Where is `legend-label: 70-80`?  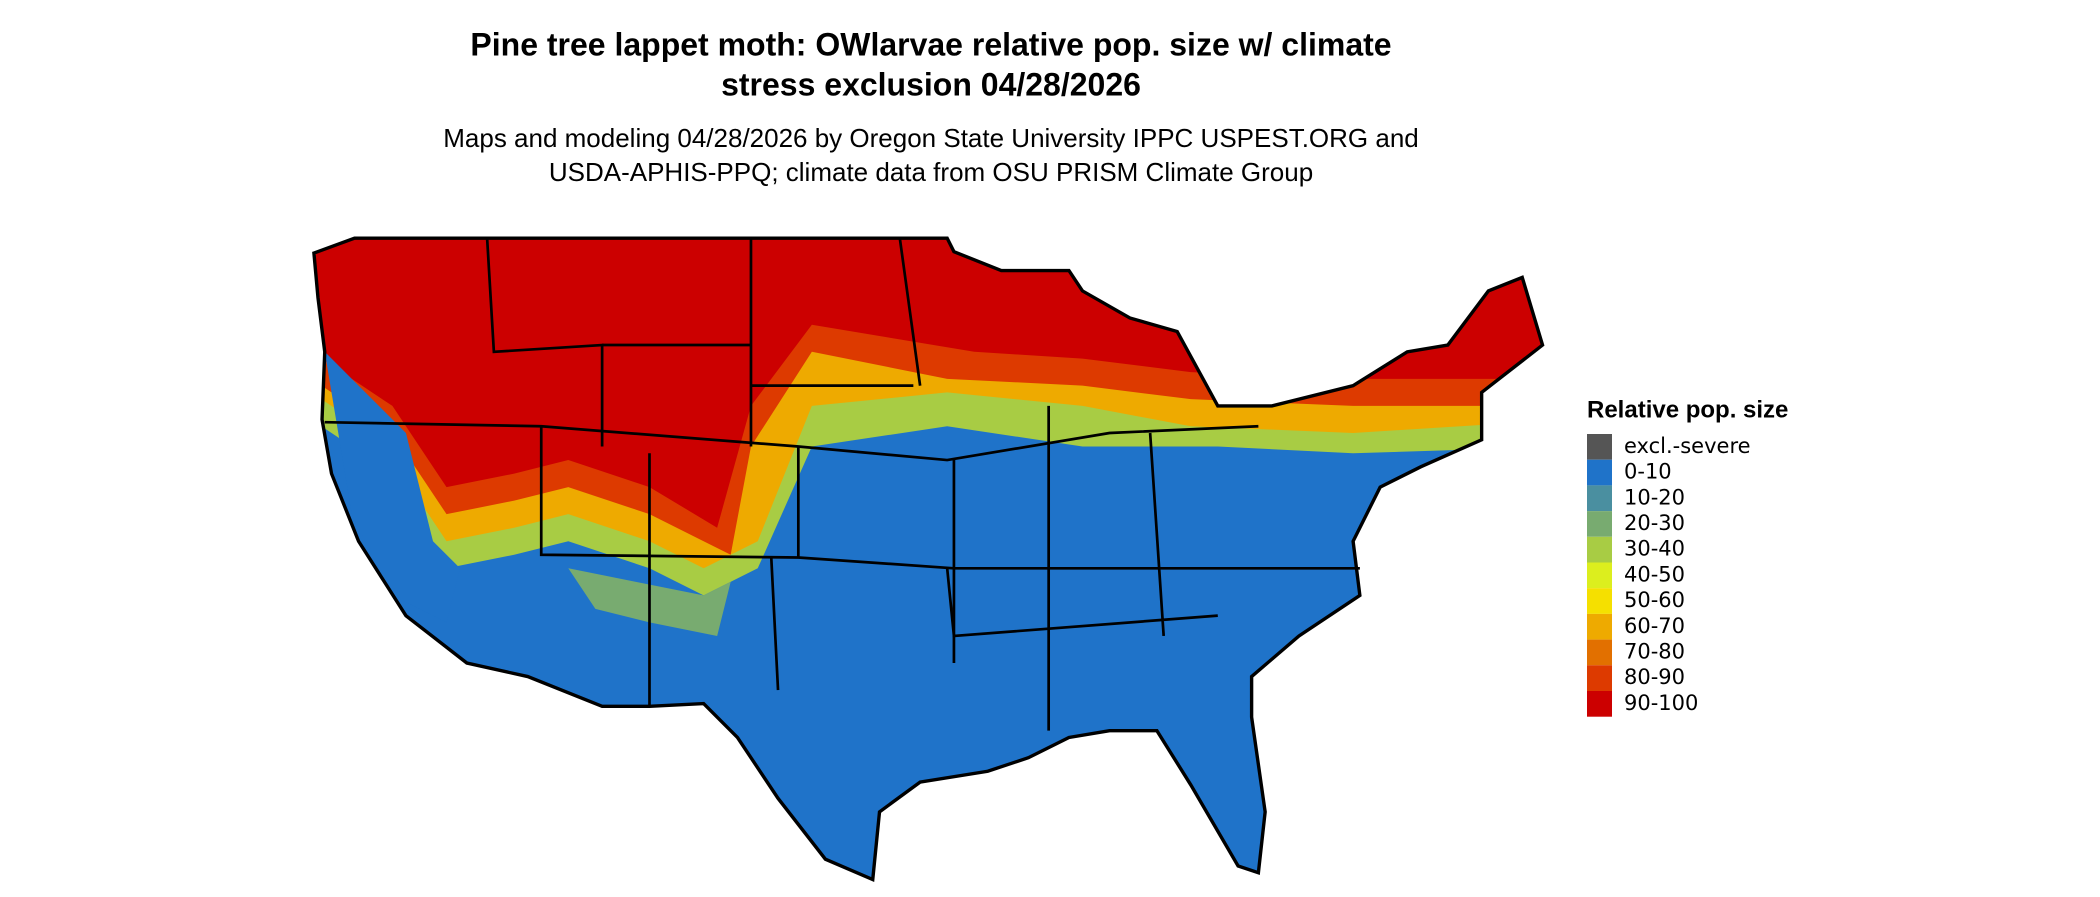
legend-label: 70-80 is located at coordinates (1654, 651).